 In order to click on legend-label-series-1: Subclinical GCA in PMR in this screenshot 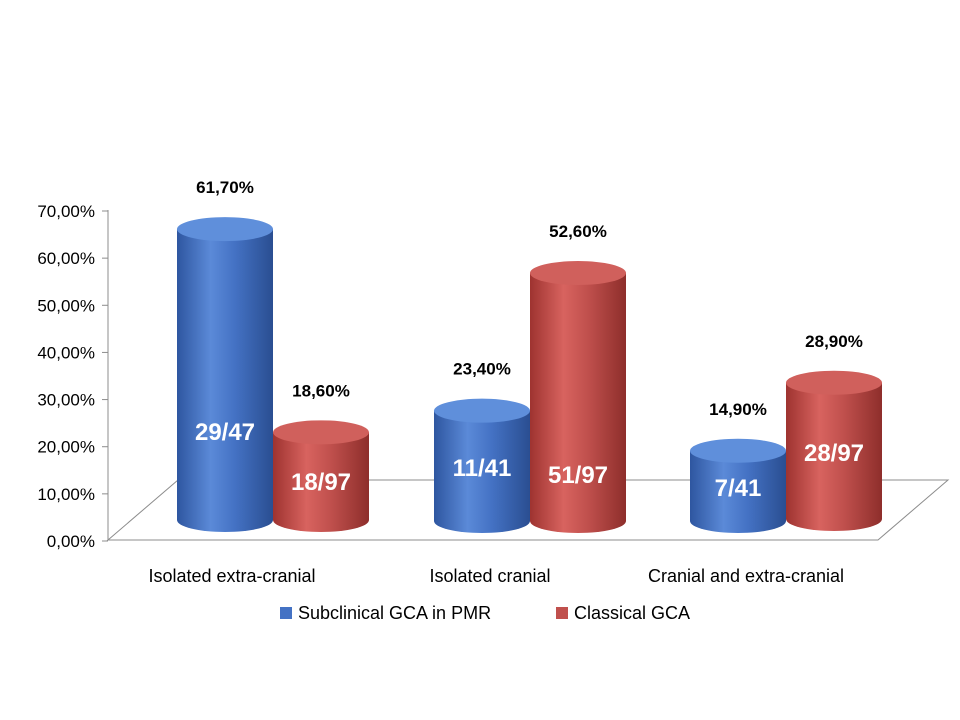, I will do `click(394, 613)`.